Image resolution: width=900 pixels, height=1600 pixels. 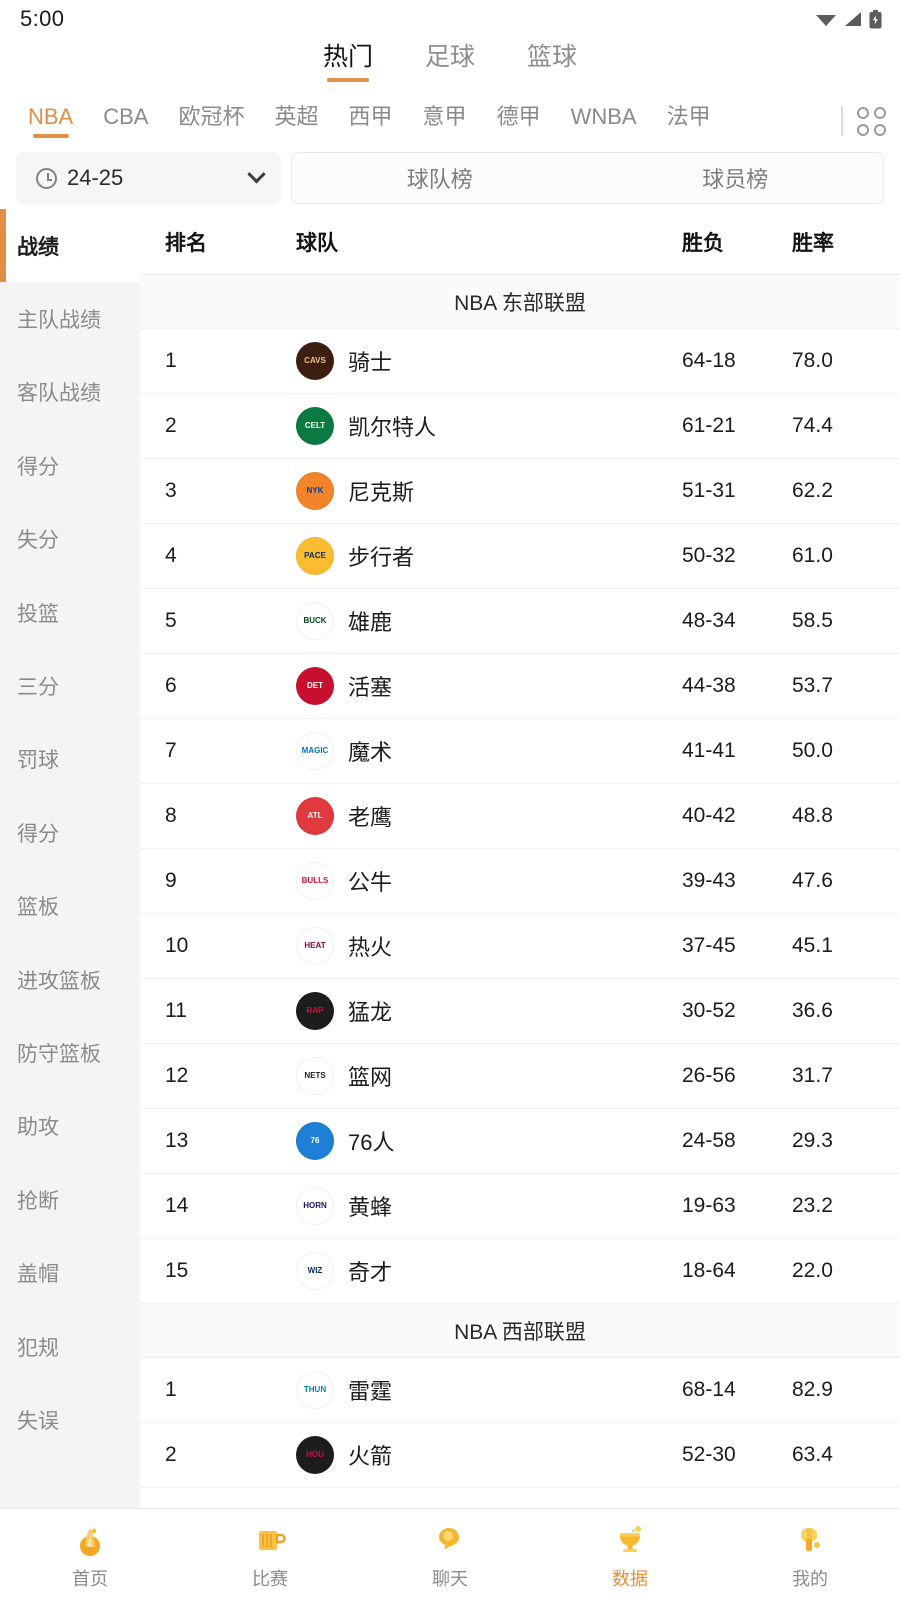 I want to click on league-tab-seriea: 意甲, so click(x=444, y=116).